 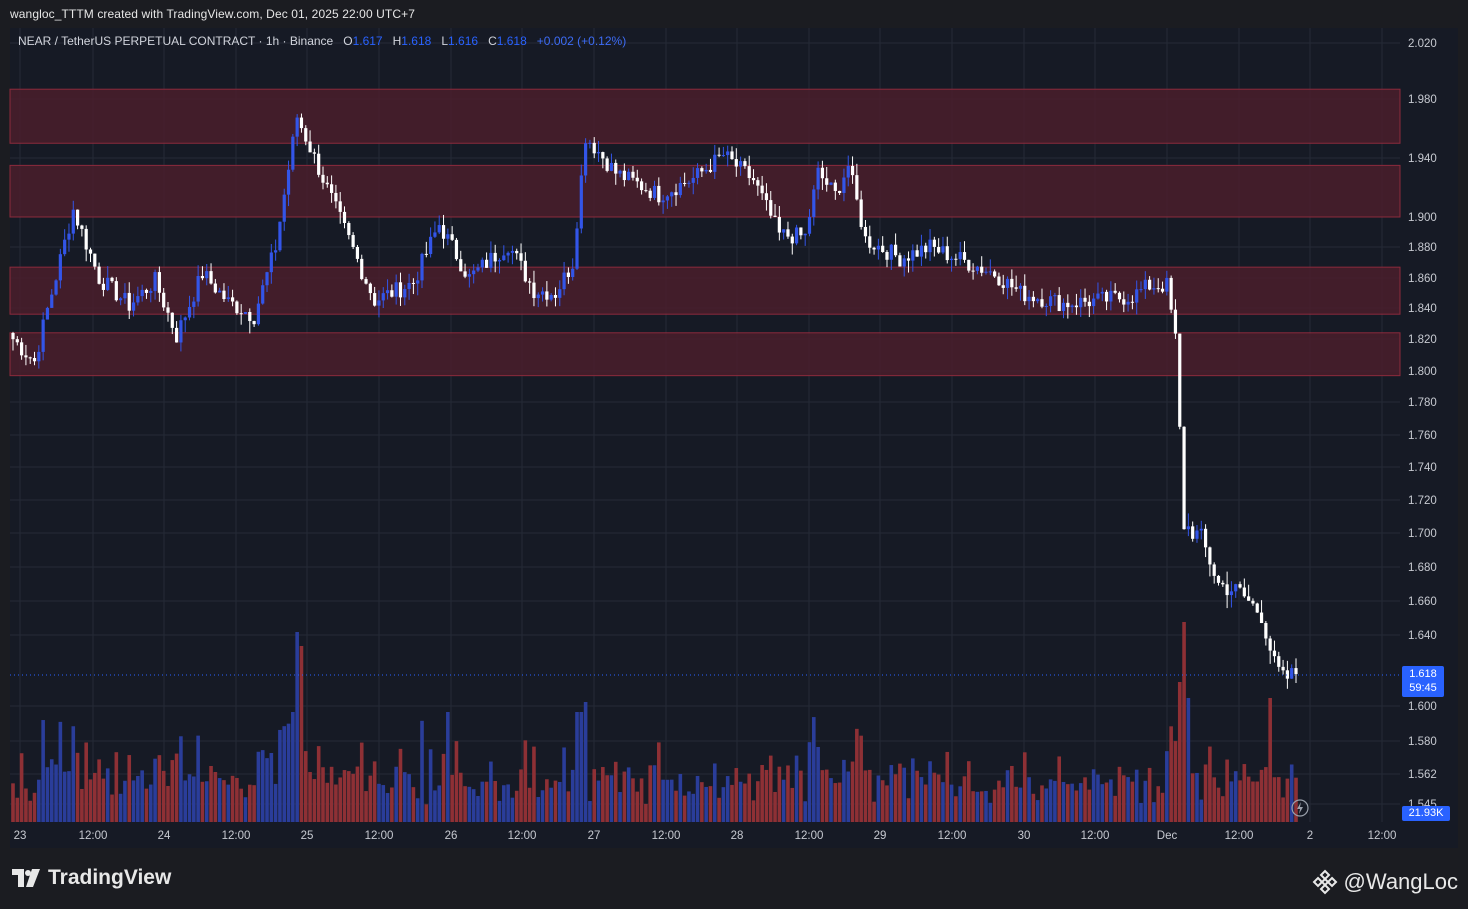 I want to click on replay-icon, so click(x=1300, y=808).